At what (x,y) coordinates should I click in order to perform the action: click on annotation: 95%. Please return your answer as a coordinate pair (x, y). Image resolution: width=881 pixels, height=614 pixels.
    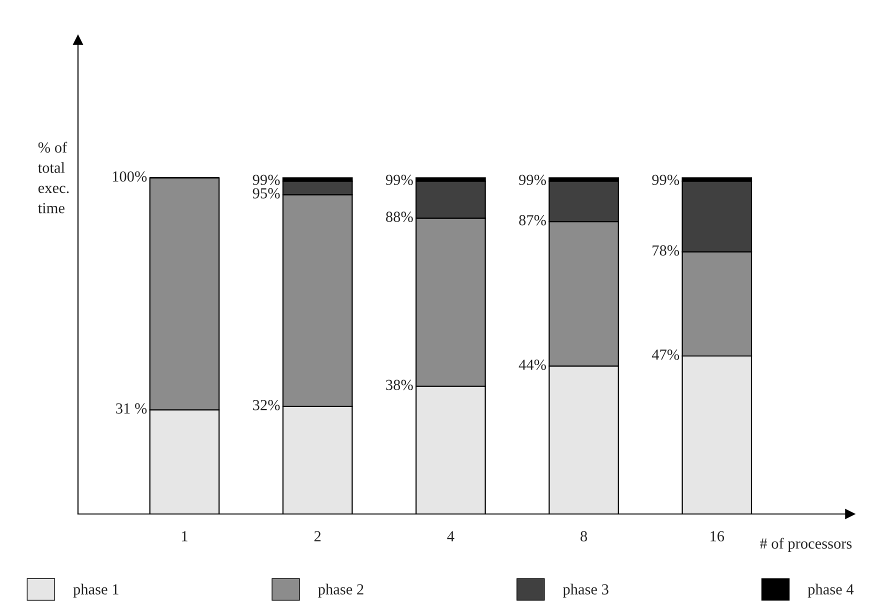
    Looking at the image, I should click on (266, 193).